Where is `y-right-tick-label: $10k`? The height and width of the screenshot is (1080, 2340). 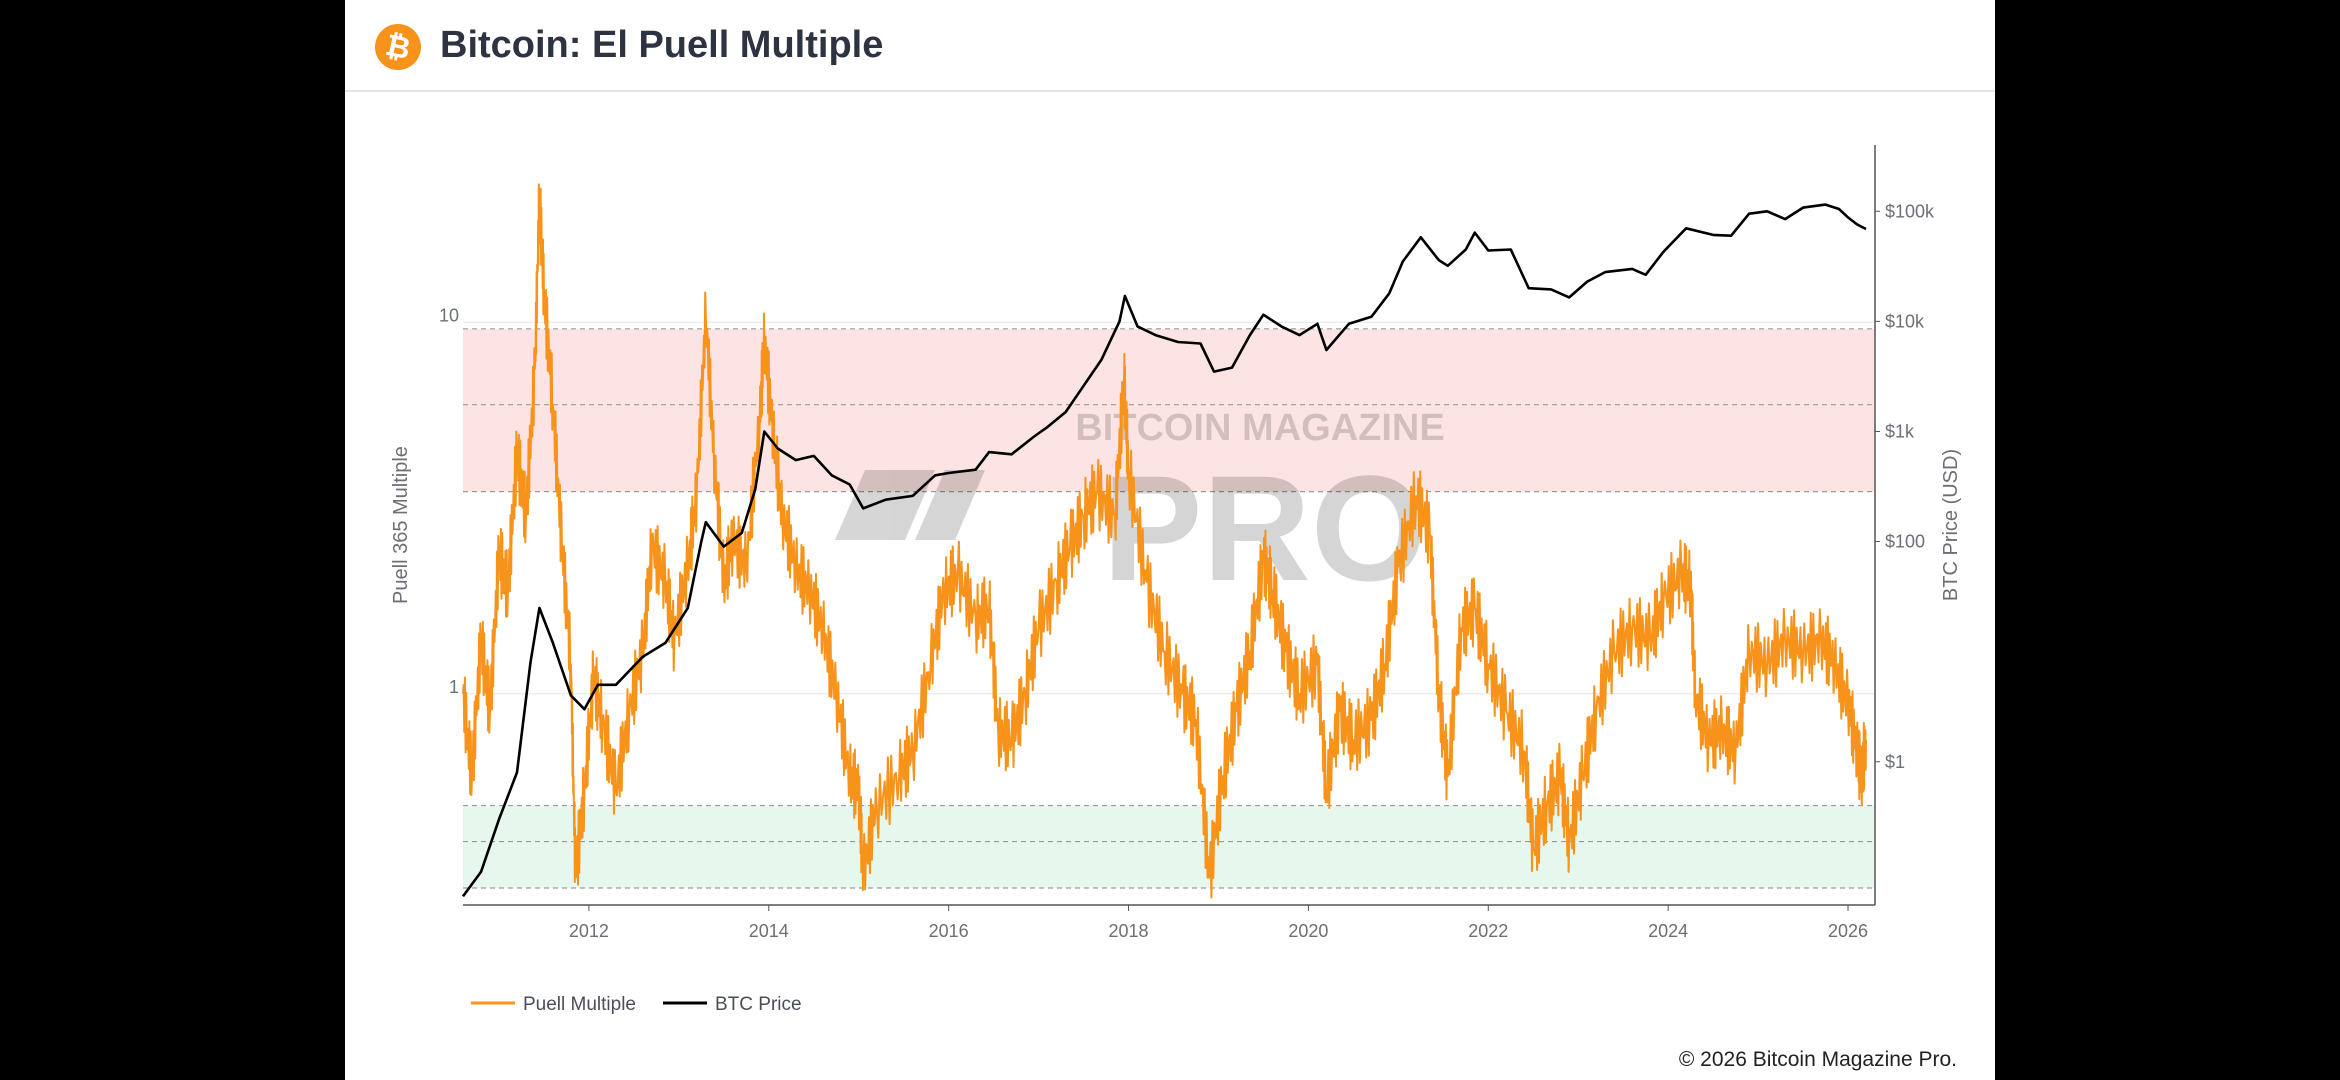 y-right-tick-label: $10k is located at coordinates (1905, 321).